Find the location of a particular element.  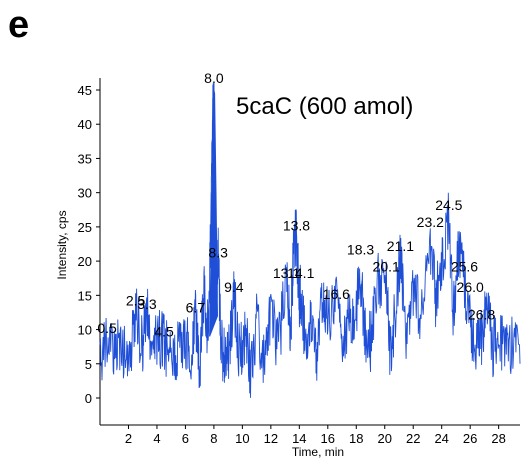

peak-label: 20.1 is located at coordinates (386, 266).